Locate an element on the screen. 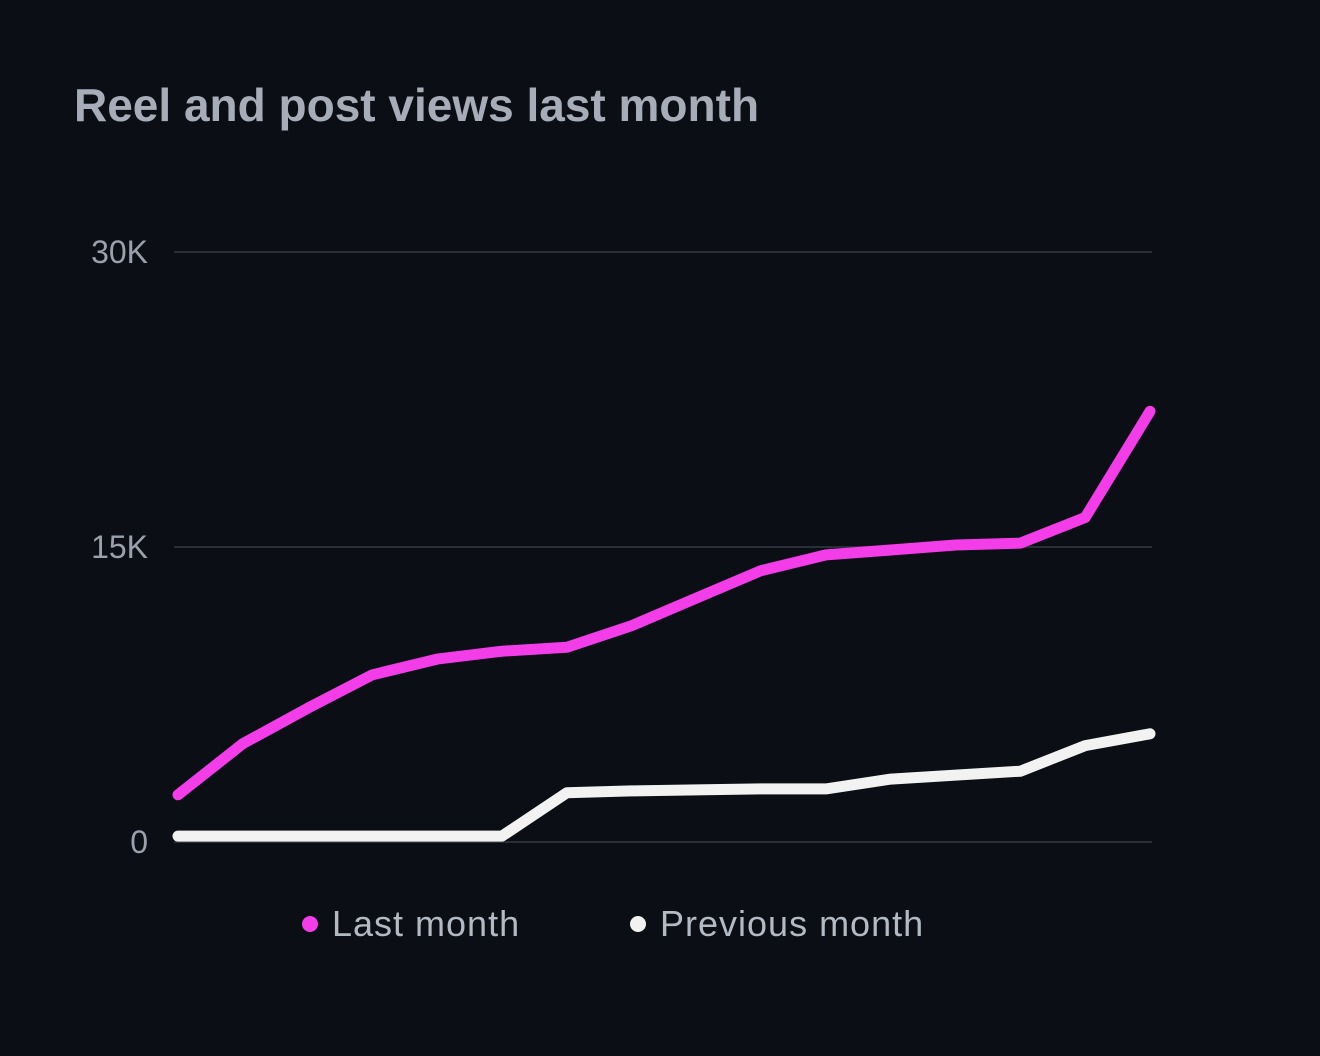 The height and width of the screenshot is (1056, 1320). legend: Last month Previous month is located at coordinates (660, 925).